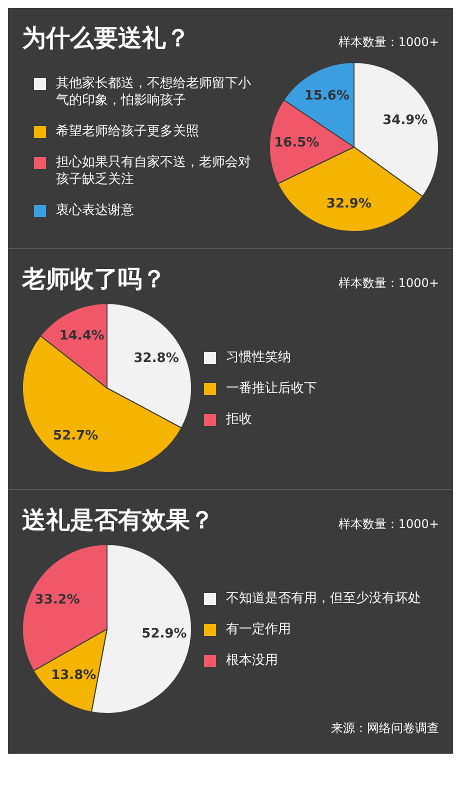 Image resolution: width=461 pixels, height=800 pixels. Describe the element at coordinates (154, 171) in the screenshot. I see `legend-label: 担心如果只有自家不送，老师会对孩子缺乏关注` at that location.